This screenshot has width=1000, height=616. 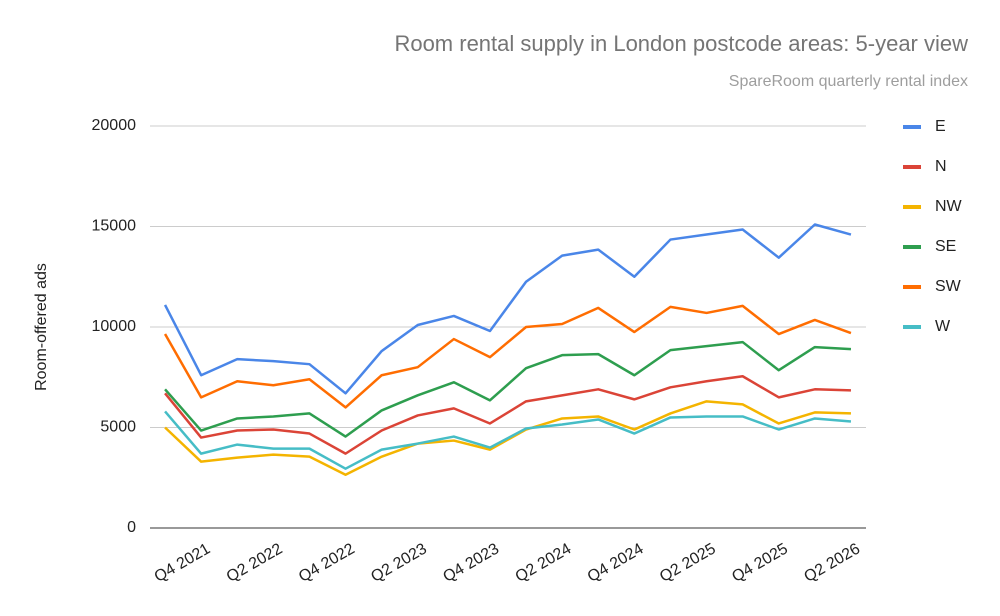 I want to click on x-tick-label: Q4 2025, so click(x=760, y=562).